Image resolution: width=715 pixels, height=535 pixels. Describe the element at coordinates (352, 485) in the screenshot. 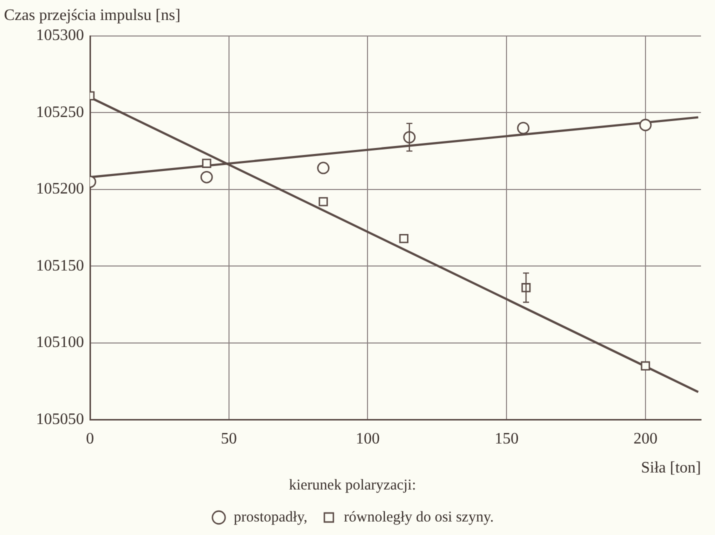

I see `legend-title: kierunek polaryzacji:` at that location.